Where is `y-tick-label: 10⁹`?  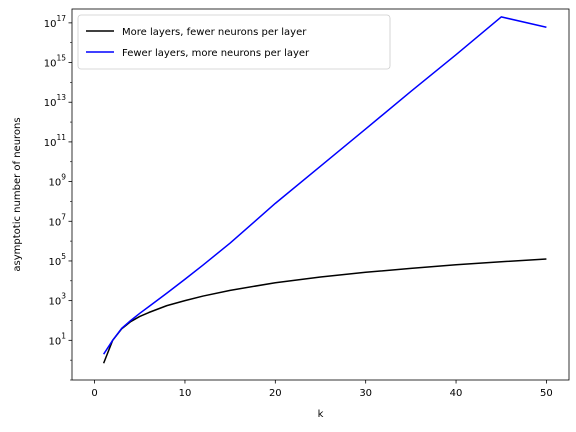 y-tick-label: 10⁹ is located at coordinates (57, 181).